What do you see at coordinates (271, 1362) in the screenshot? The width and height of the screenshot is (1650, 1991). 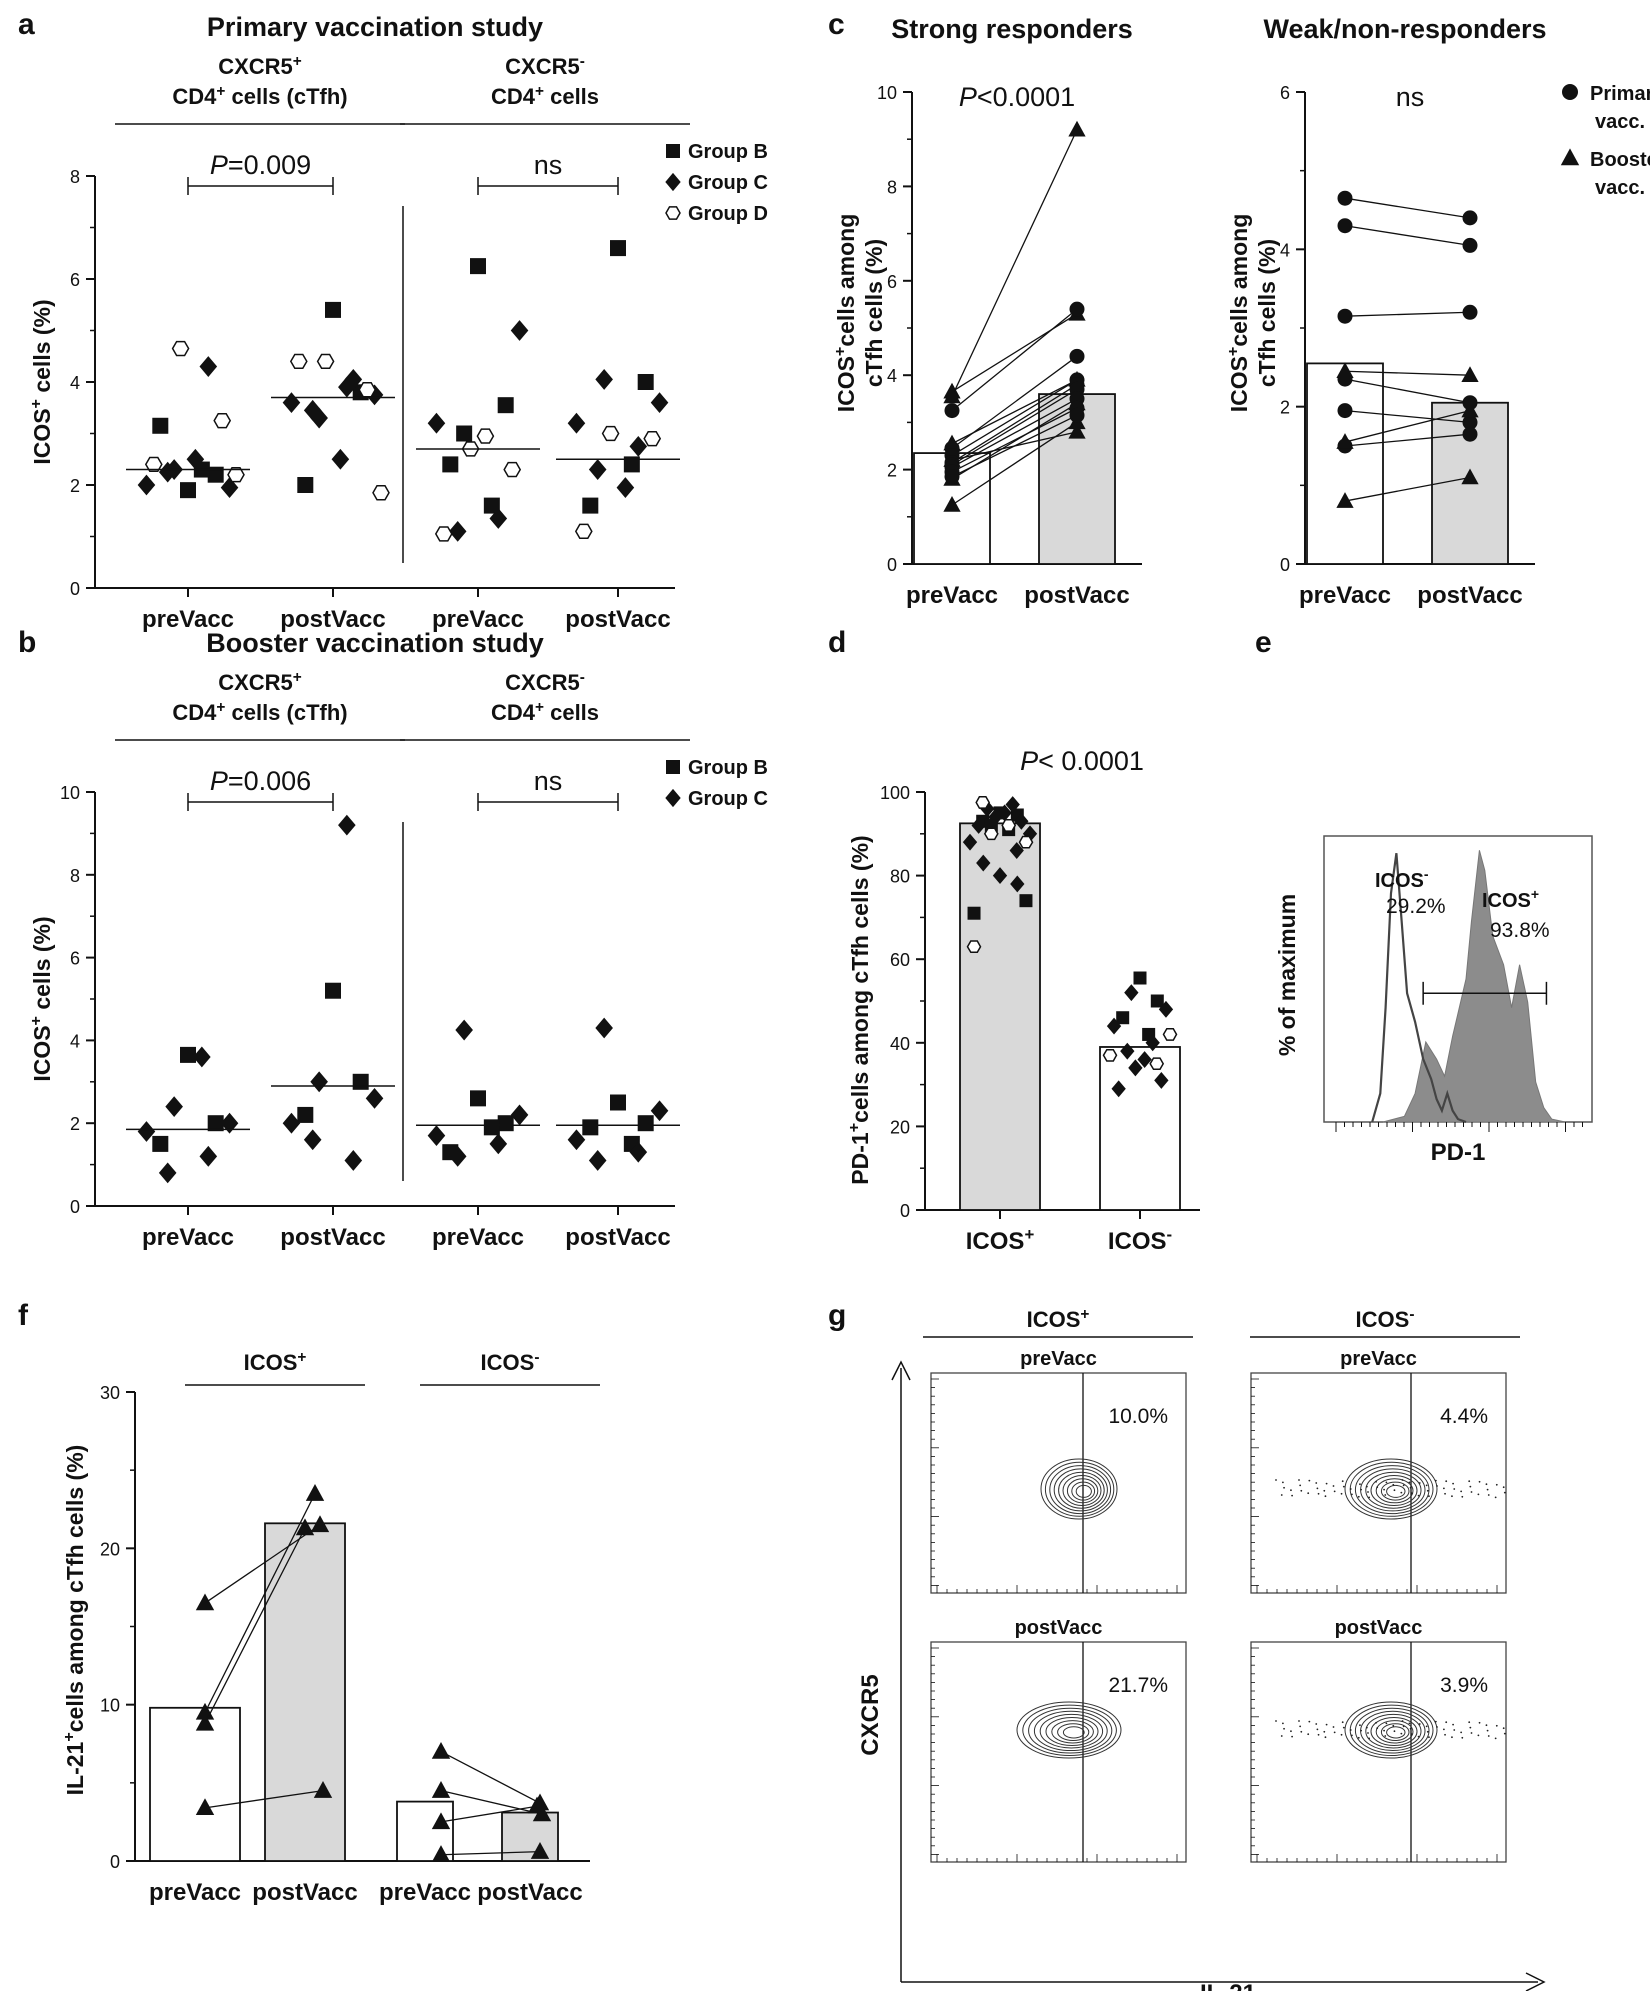 I see `panel-f-group-header-part: ICOS` at bounding box center [271, 1362].